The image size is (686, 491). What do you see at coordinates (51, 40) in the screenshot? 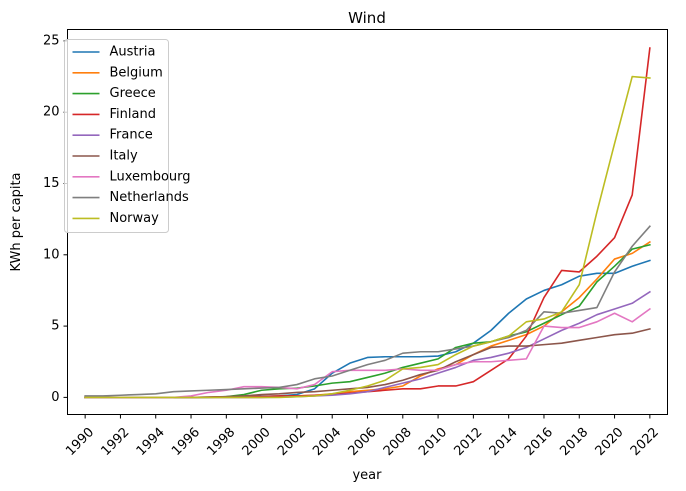
I see `y-tick-label: 25` at bounding box center [51, 40].